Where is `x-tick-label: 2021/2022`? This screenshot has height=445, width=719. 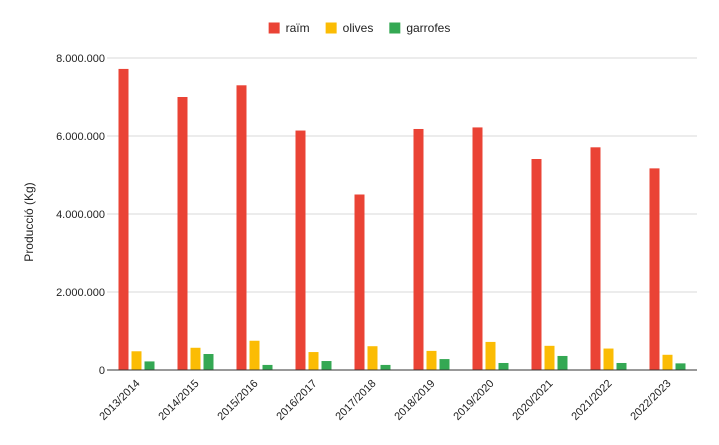
x-tick-label: 2021/2022 is located at coordinates (591, 400).